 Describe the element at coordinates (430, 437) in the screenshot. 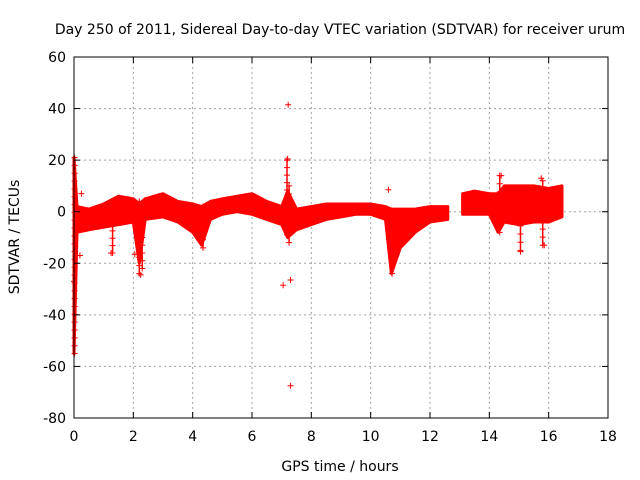

I see `x-tick-label: 12` at that location.